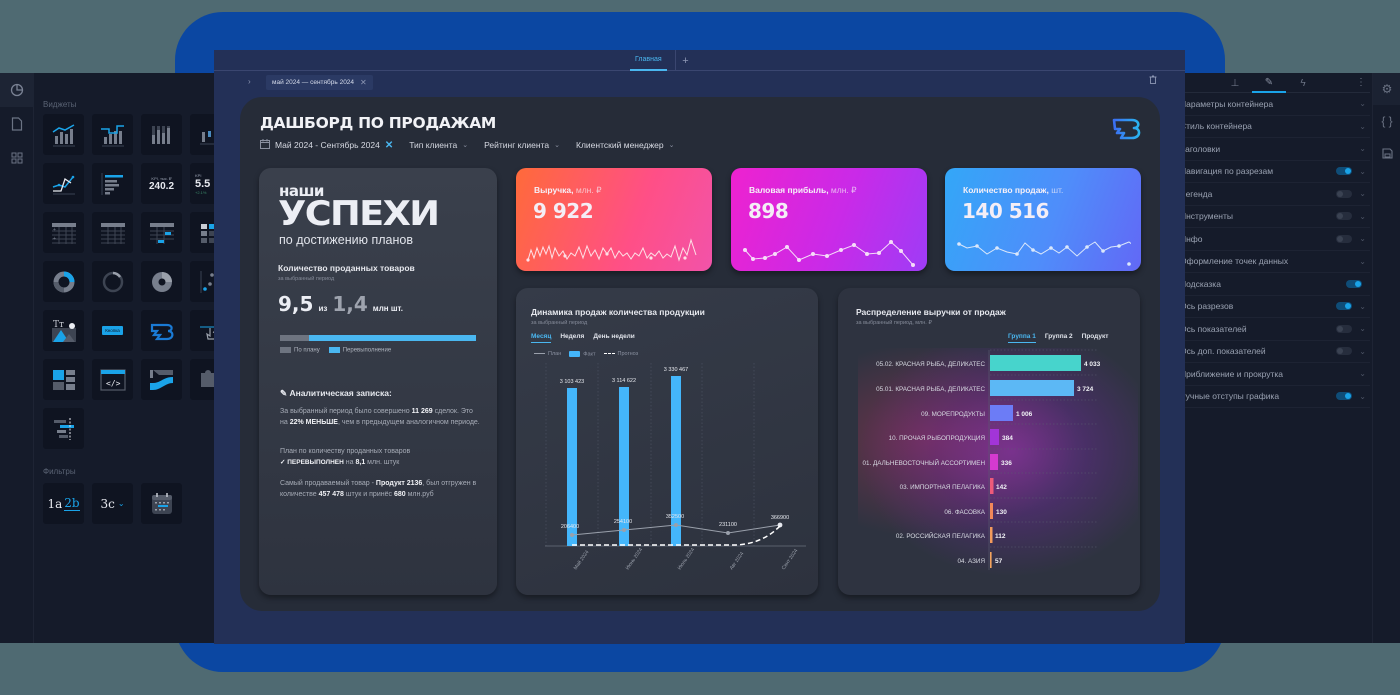 This screenshot has height=695, width=1400. Describe the element at coordinates (249, 81) in the screenshot. I see `chevron-right-icon: ›` at that location.